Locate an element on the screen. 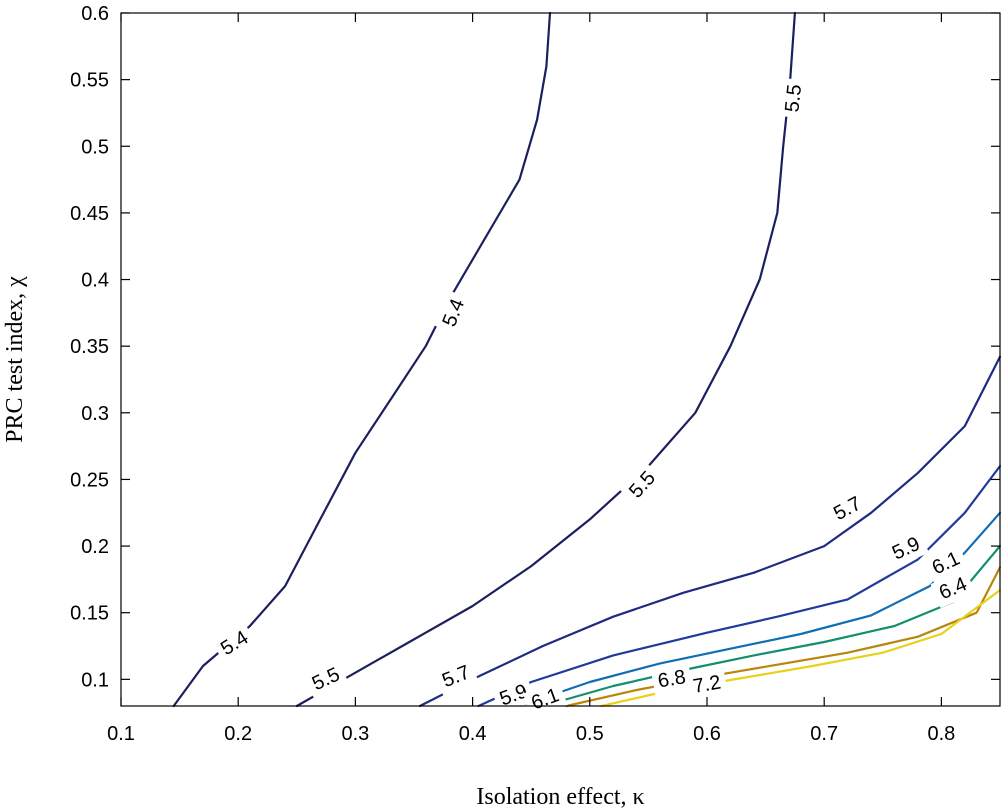 This screenshot has width=1001, height=812. contour-label: 6.8 is located at coordinates (671, 679).